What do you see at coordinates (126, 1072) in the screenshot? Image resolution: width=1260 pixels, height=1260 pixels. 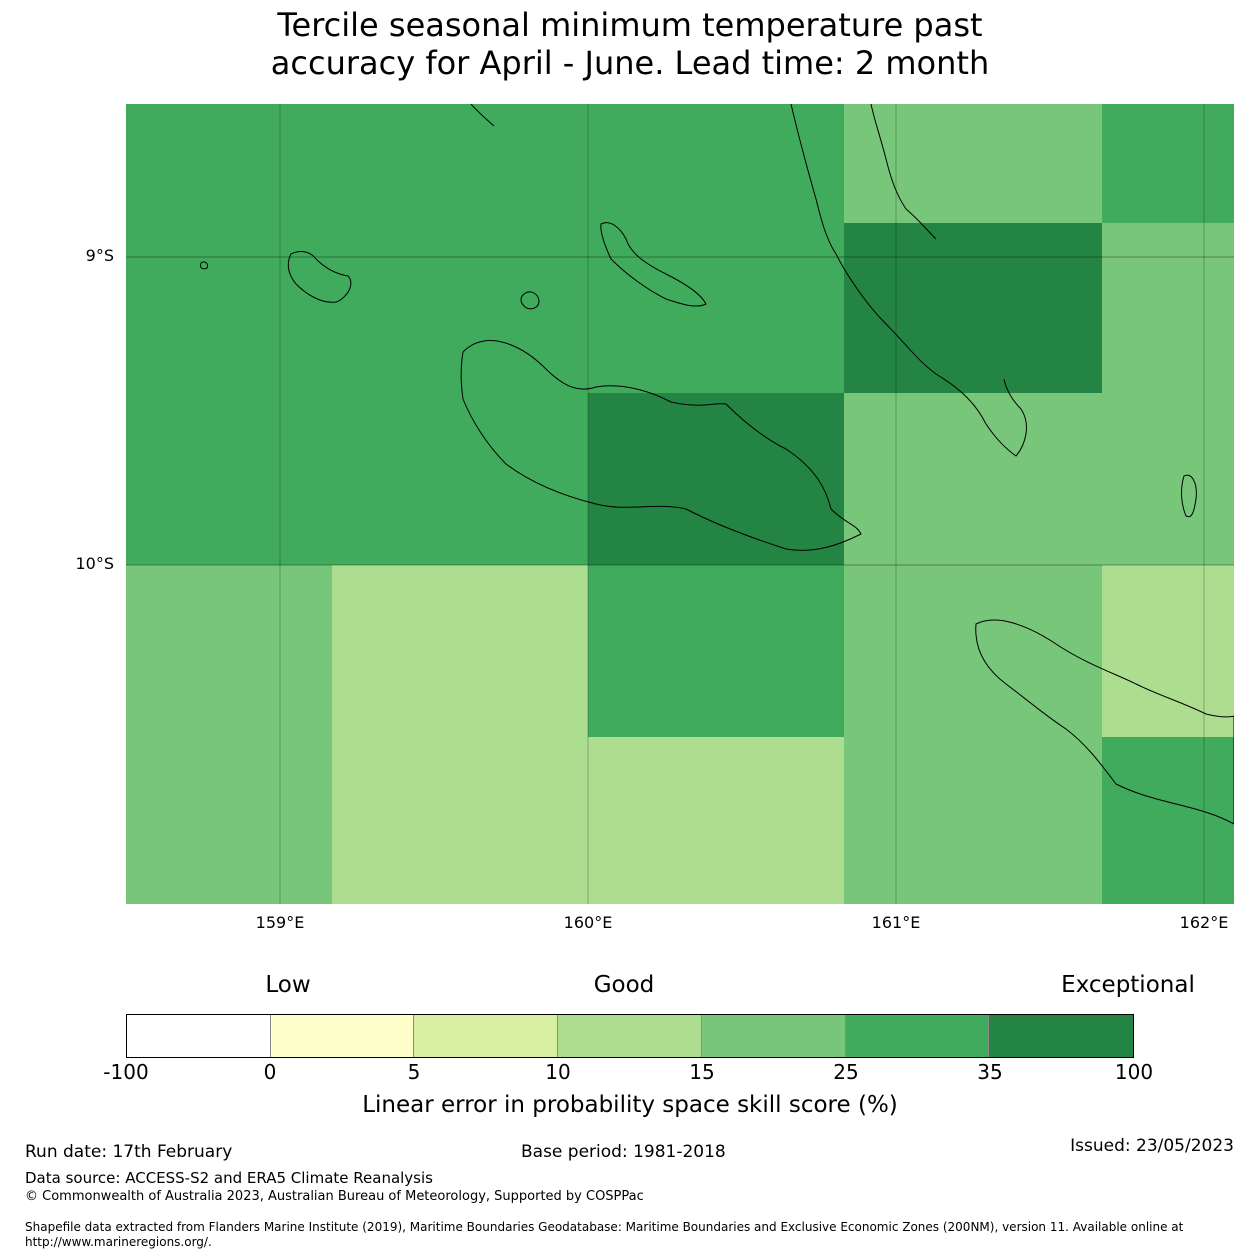 I see `colorbar-tick-label: -100` at bounding box center [126, 1072].